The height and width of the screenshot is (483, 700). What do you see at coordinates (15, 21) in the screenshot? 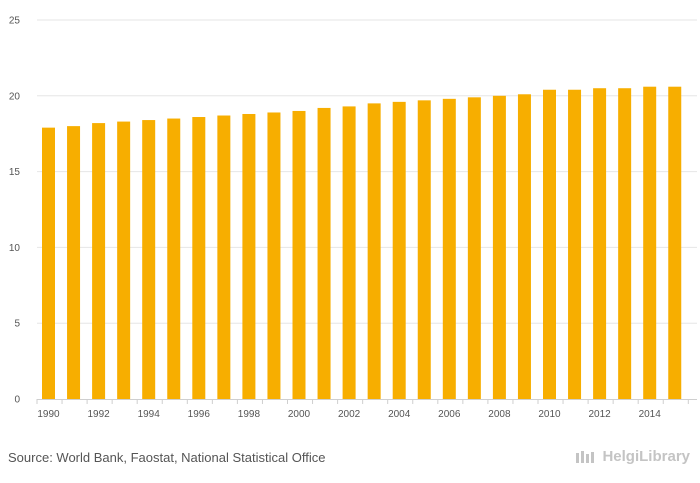
I see `y-tick-label: 25` at bounding box center [15, 21].